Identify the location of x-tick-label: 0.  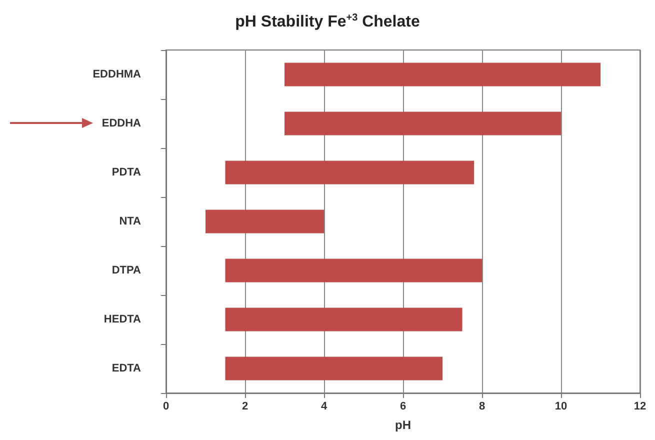
(166, 406).